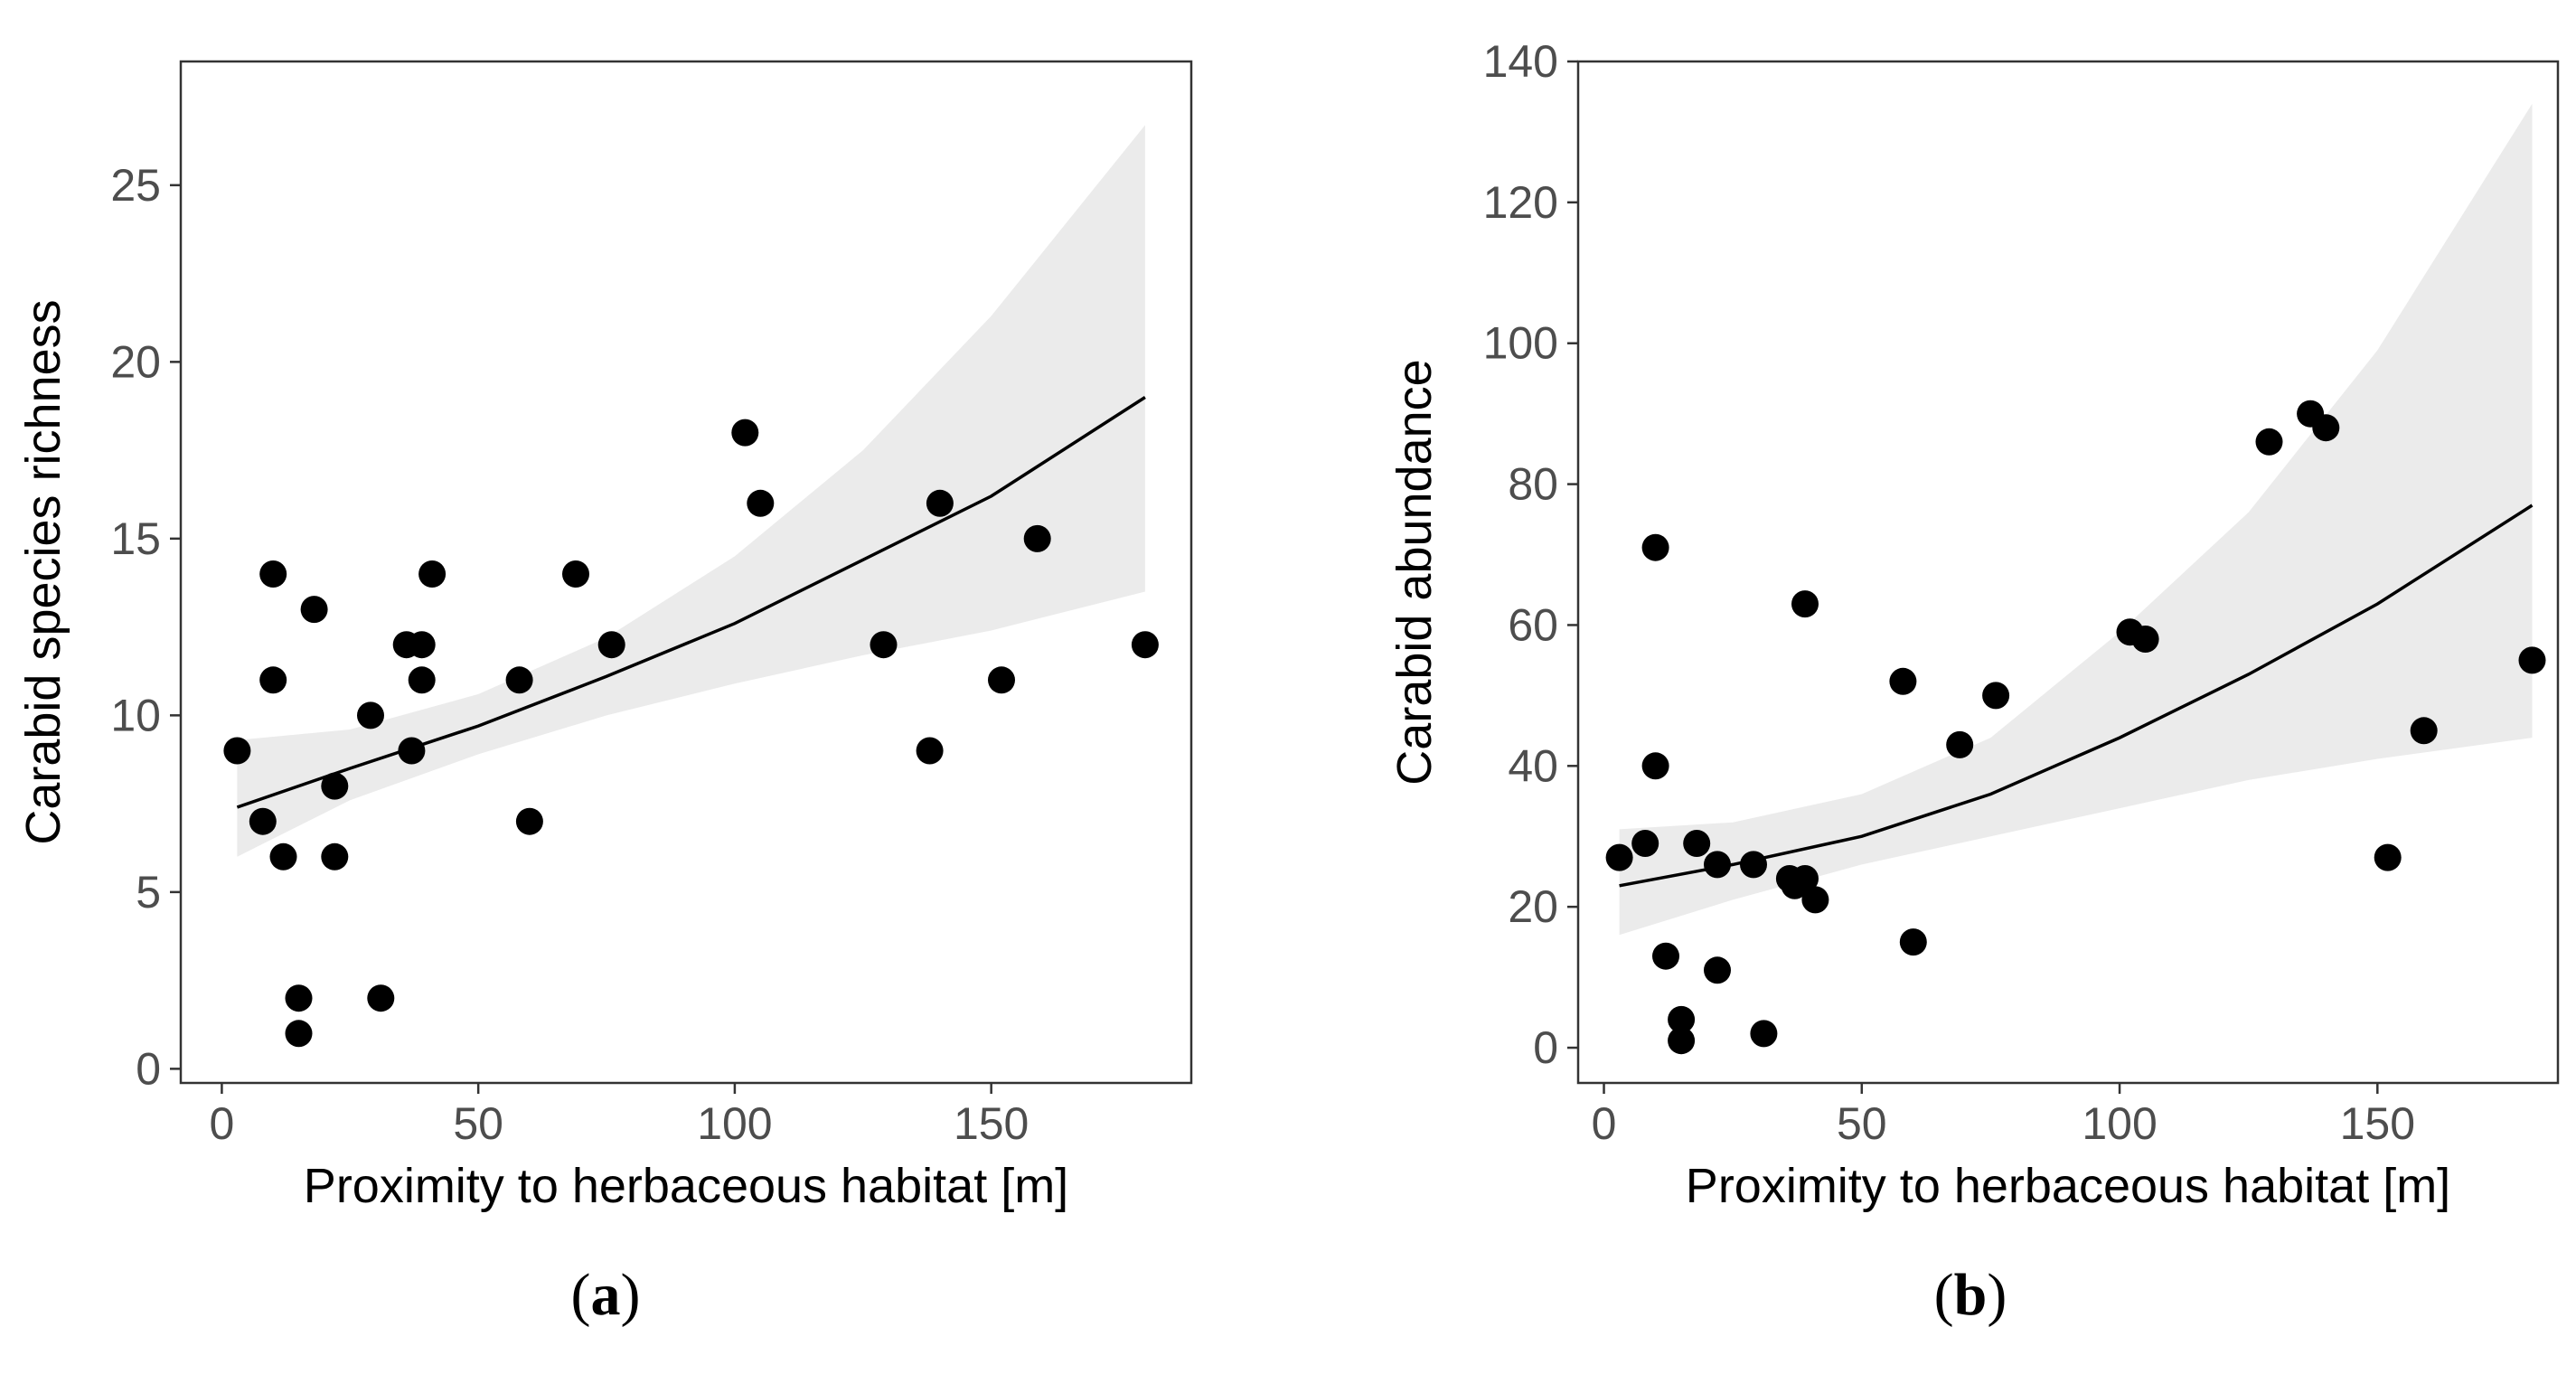 Image resolution: width=2576 pixels, height=1393 pixels. Describe the element at coordinates (992, 1123) in the screenshot. I see `panel-a-x-tick-label: 150` at that location.